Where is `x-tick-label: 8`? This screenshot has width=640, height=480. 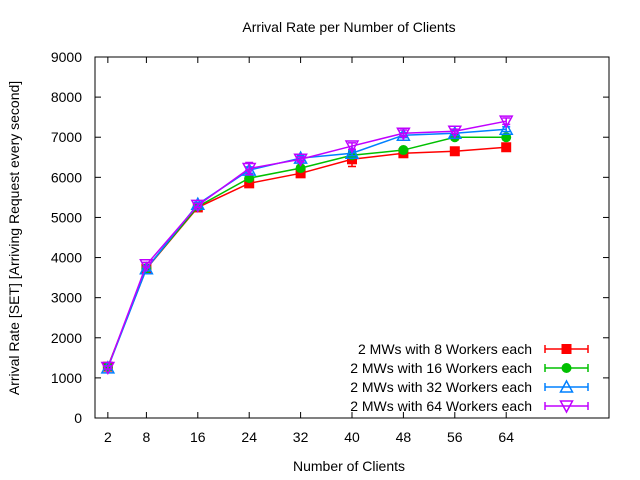
x-tick-label: 8 is located at coordinates (147, 437).